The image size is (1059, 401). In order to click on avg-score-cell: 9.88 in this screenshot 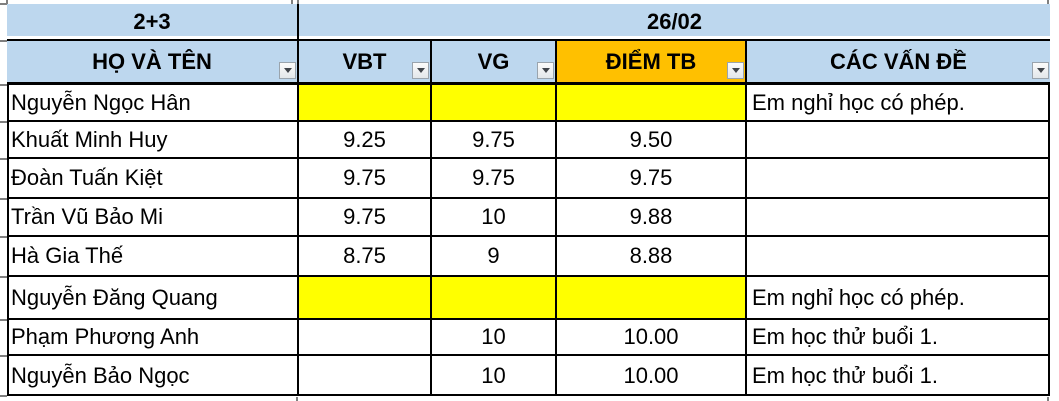, I will do `click(652, 218)`.